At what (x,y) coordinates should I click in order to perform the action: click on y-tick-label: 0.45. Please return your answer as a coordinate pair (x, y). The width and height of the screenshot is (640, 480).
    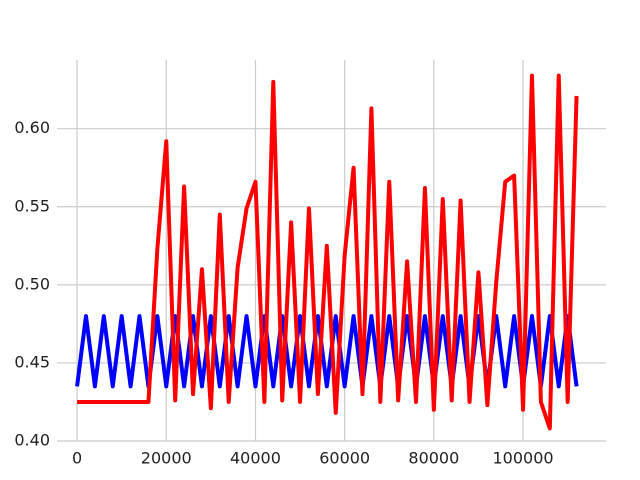
    Looking at the image, I should click on (32, 361).